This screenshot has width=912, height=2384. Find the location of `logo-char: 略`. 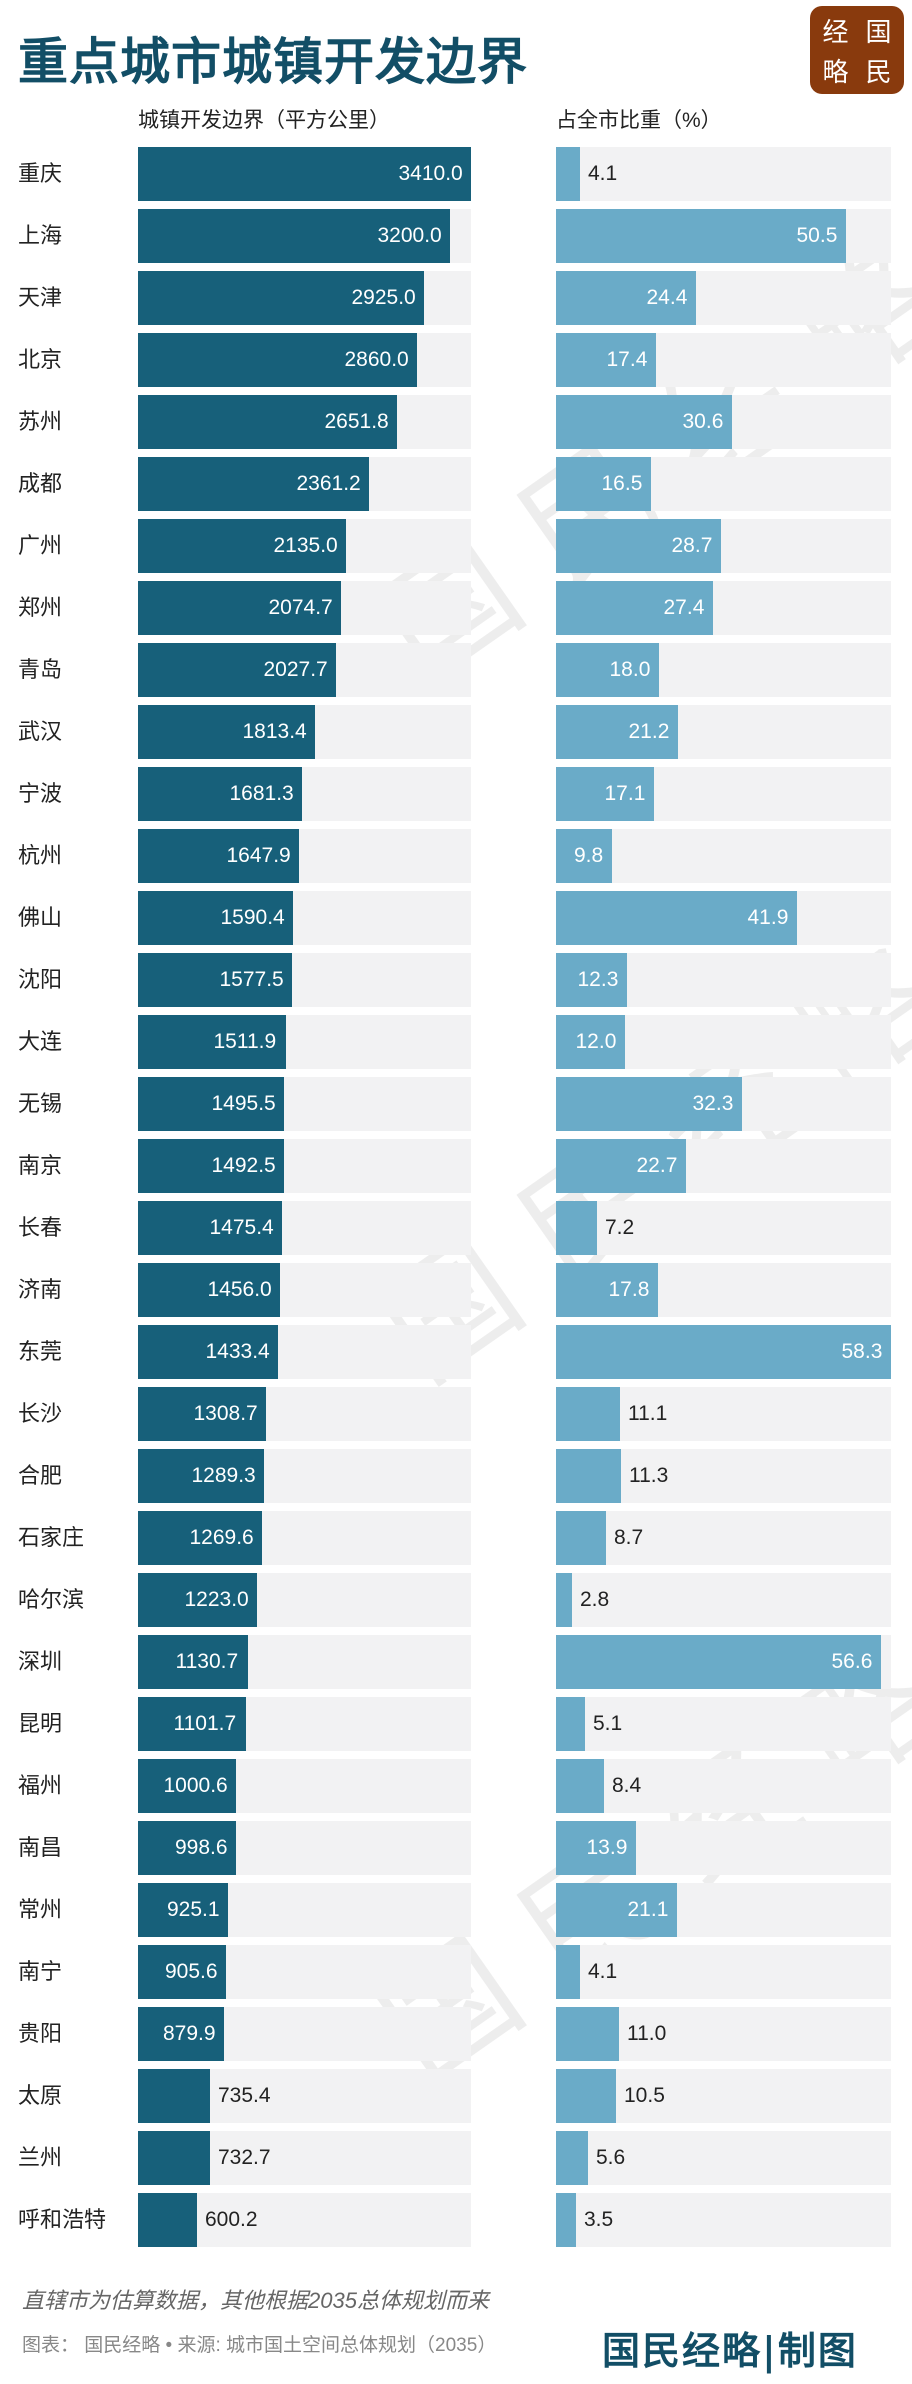

logo-char: 略 is located at coordinates (835, 72).